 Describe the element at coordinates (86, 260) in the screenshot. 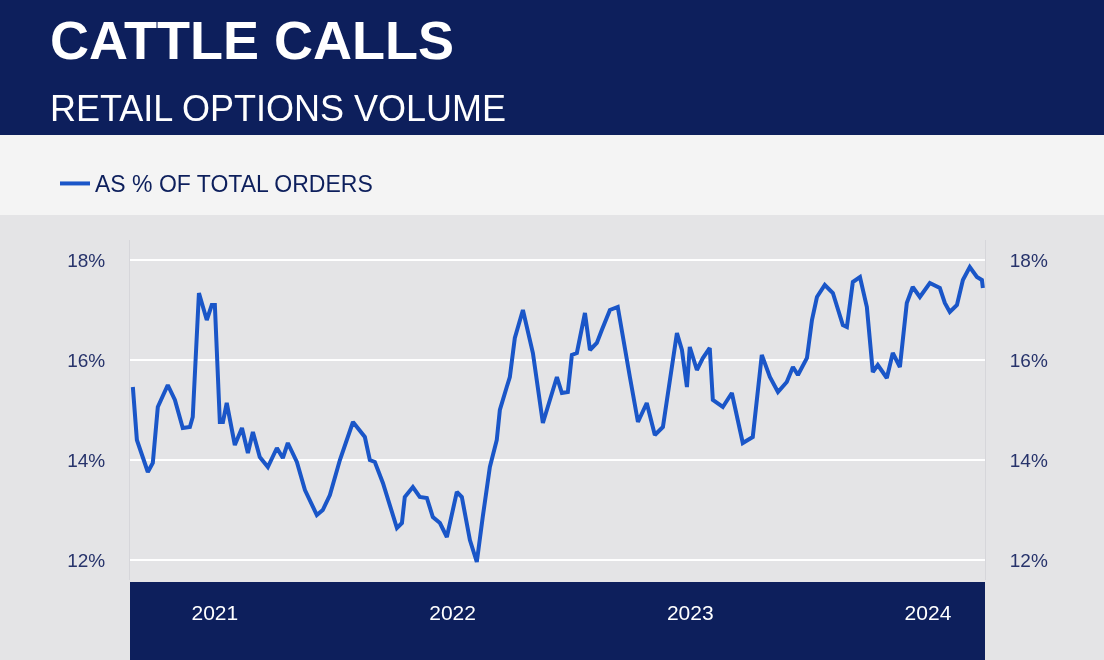

I see `y-tick-label: 18%` at that location.